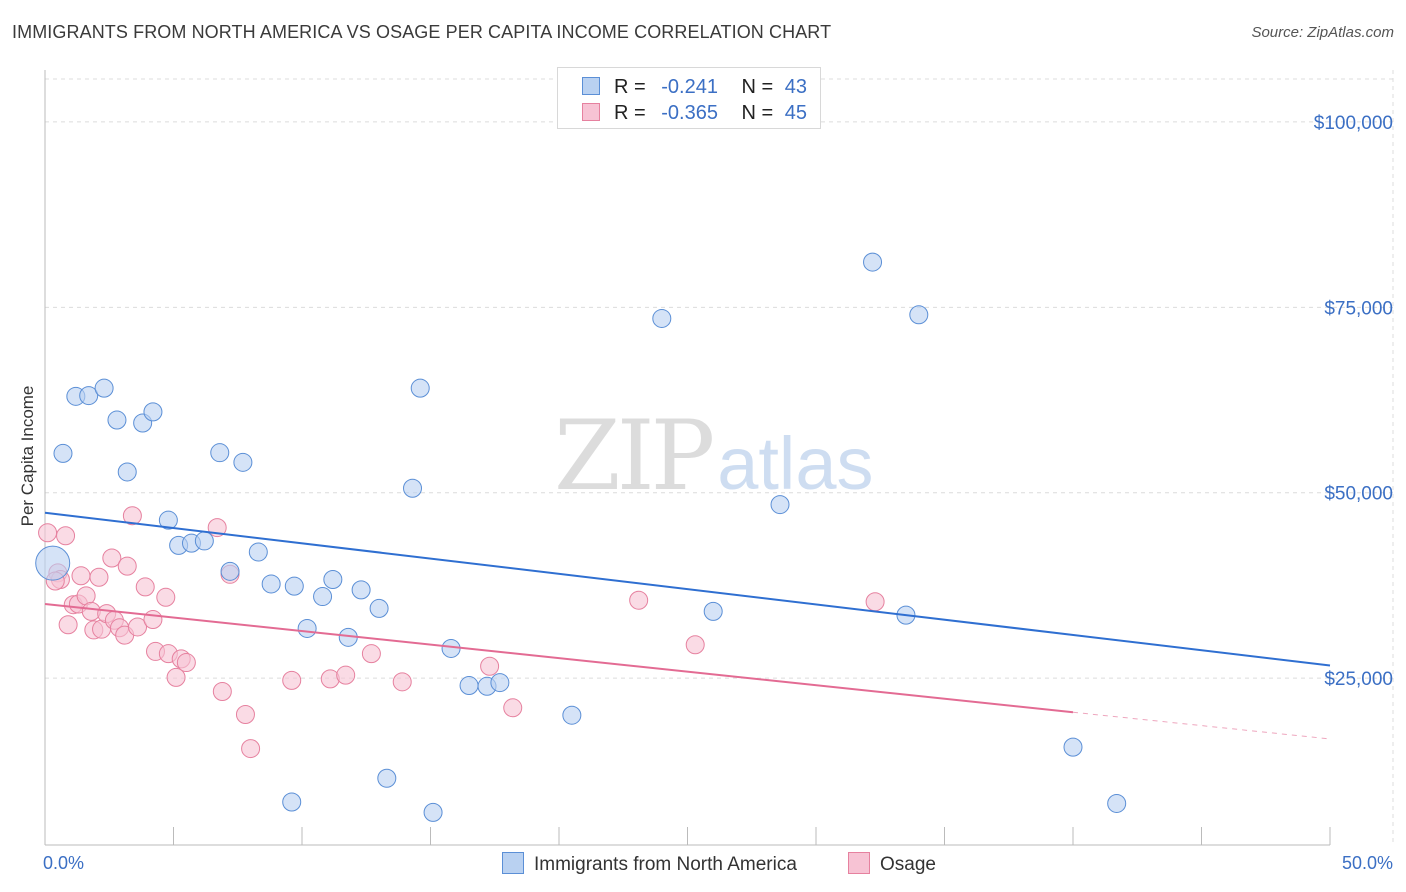  What do you see at coordinates (63, 863) in the screenshot?
I see `x-tick-label: 0.0%` at bounding box center [63, 863].